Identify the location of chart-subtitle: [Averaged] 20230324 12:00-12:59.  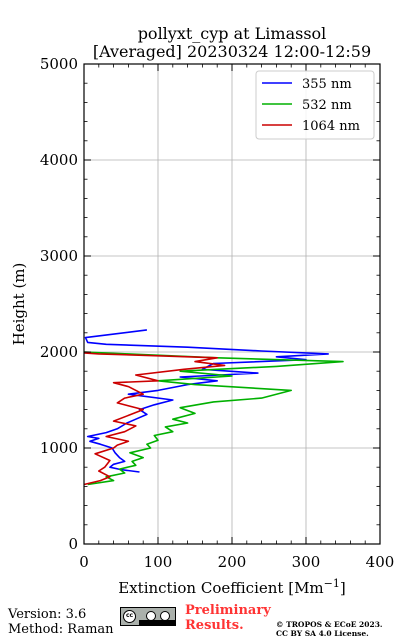
(232, 51).